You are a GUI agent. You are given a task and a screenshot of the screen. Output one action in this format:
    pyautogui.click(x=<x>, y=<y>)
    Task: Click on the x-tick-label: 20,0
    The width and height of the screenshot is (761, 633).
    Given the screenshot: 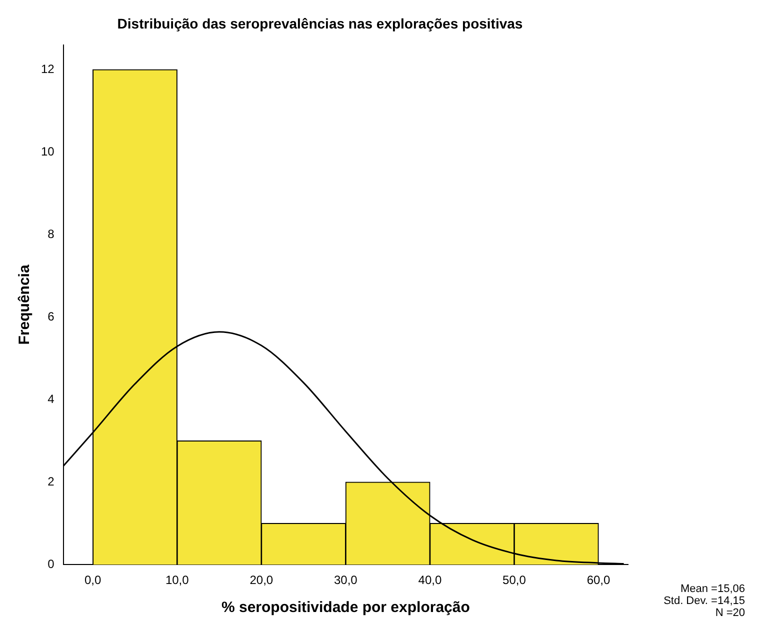 What is the action you would take?
    pyautogui.click(x=262, y=580)
    